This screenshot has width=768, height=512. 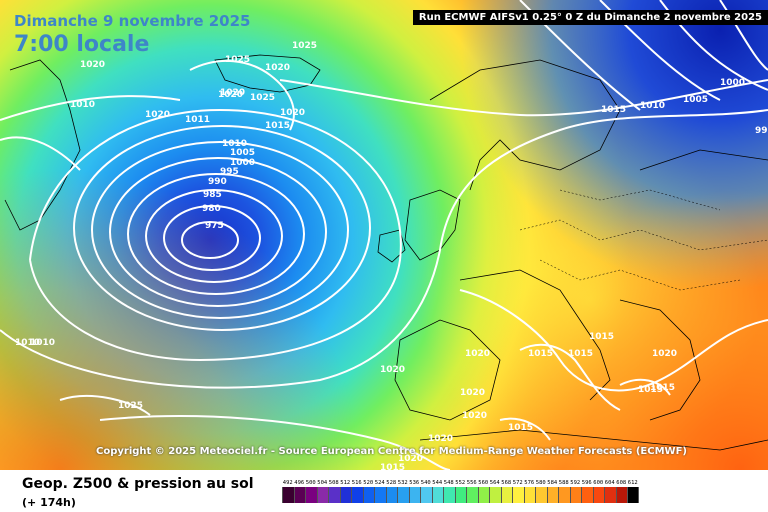 I want to click on legend-tick-label: 596, so click(x=586, y=483).